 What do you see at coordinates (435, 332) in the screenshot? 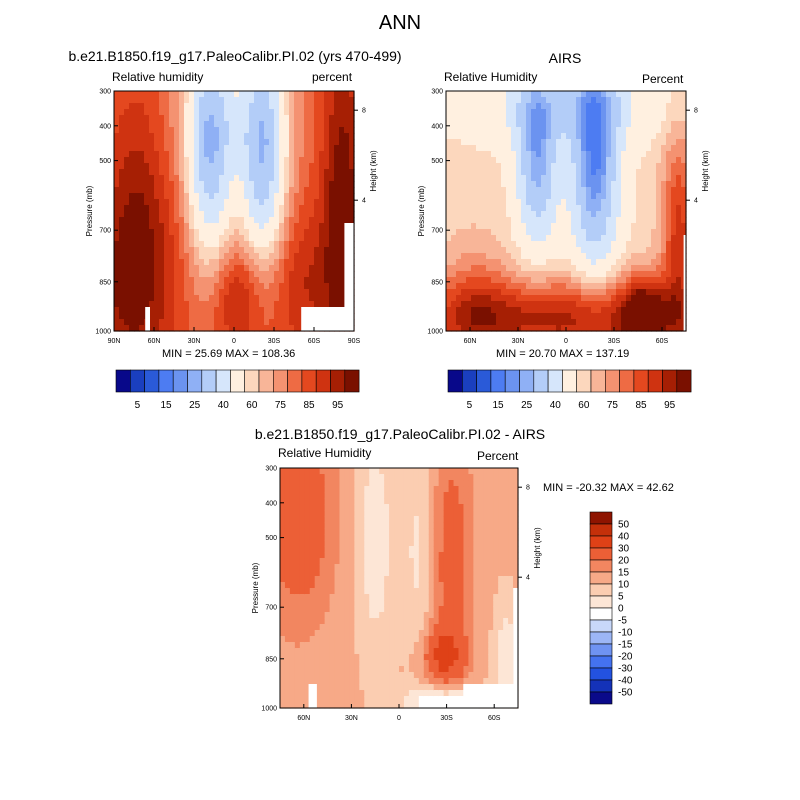
I see `y-tick-label: 1000` at bounding box center [435, 332].